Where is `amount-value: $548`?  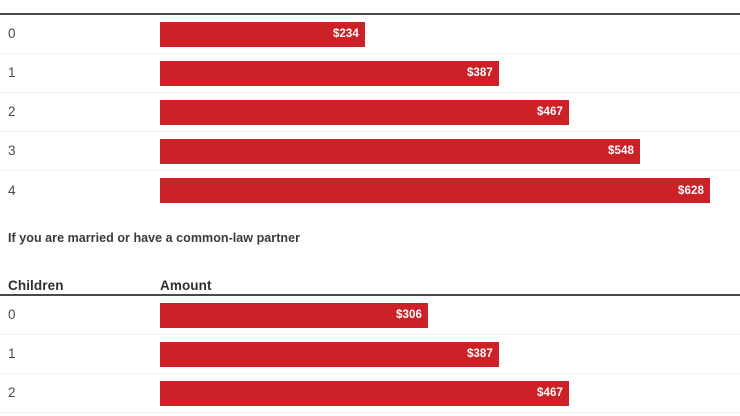 amount-value: $548 is located at coordinates (620, 151).